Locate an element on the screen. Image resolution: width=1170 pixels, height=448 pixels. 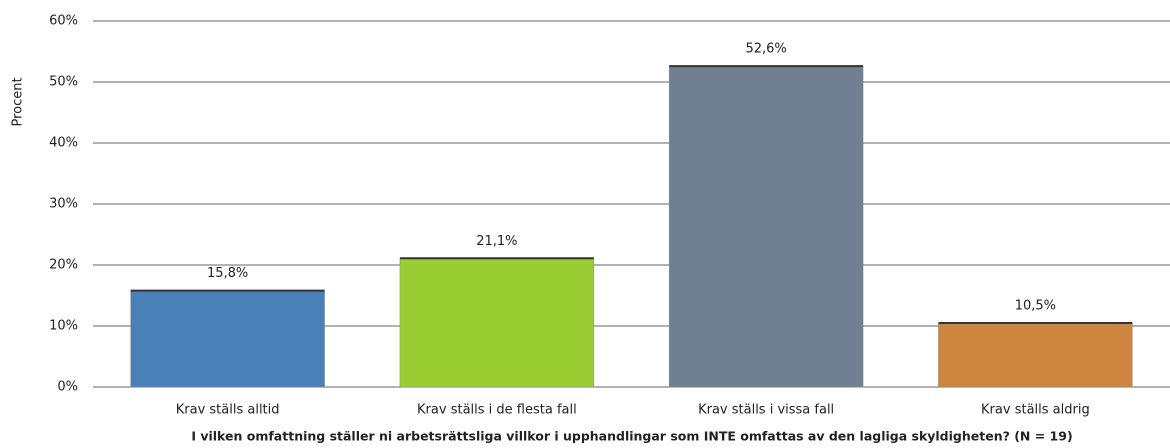
y-tick-label: 60% is located at coordinates (63, 21).